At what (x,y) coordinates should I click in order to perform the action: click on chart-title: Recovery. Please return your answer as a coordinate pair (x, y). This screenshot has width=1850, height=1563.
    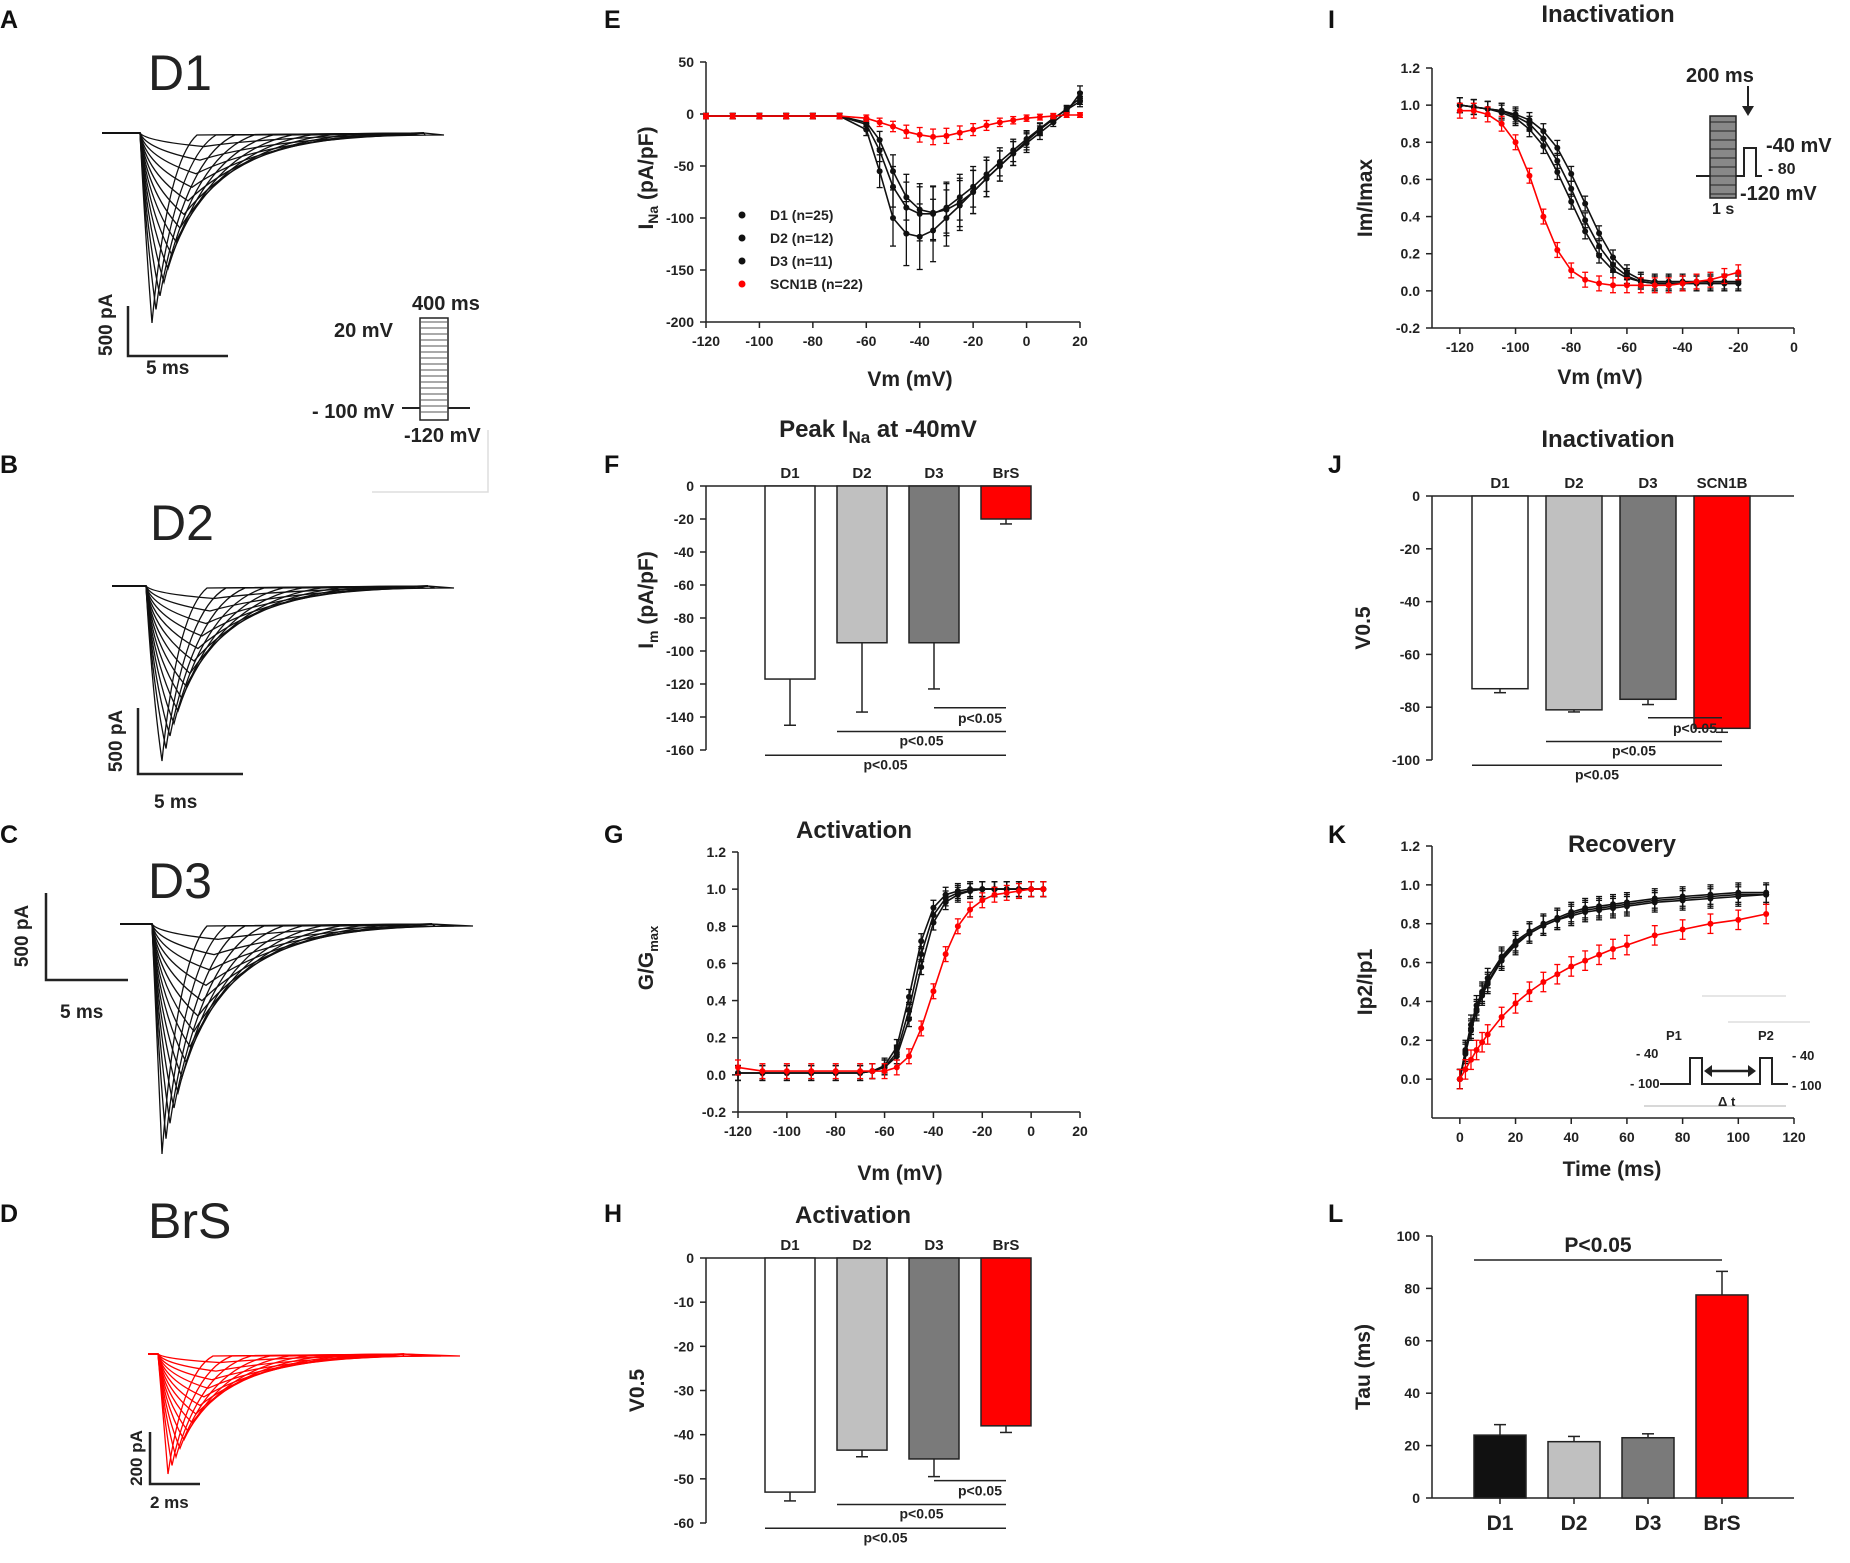
    Looking at the image, I should click on (1622, 844).